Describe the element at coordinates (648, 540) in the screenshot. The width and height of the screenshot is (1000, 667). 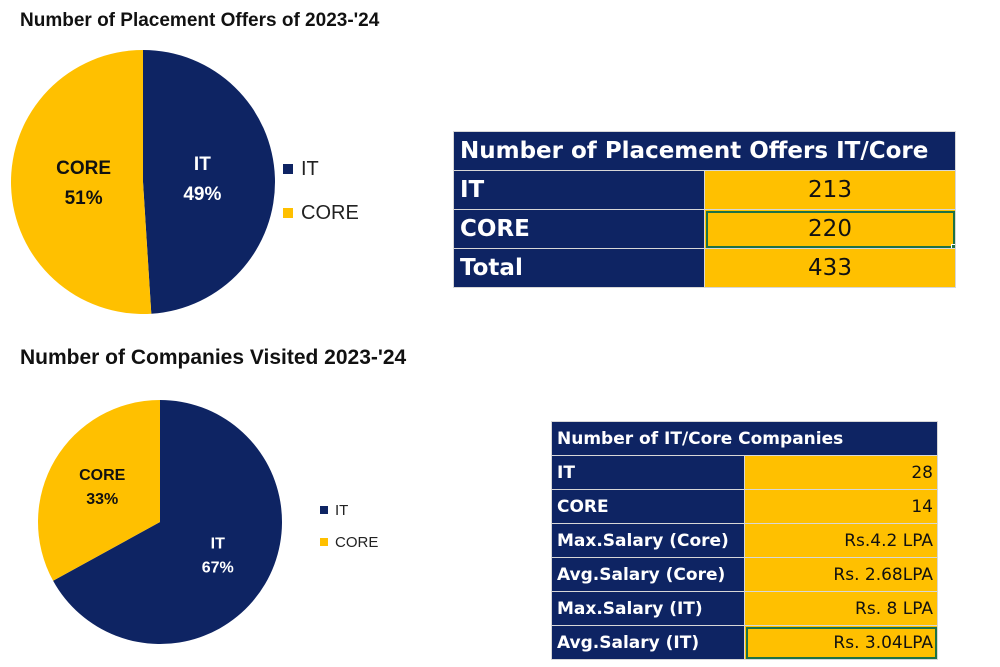
I see `row-label: Max.Salary (Core)` at that location.